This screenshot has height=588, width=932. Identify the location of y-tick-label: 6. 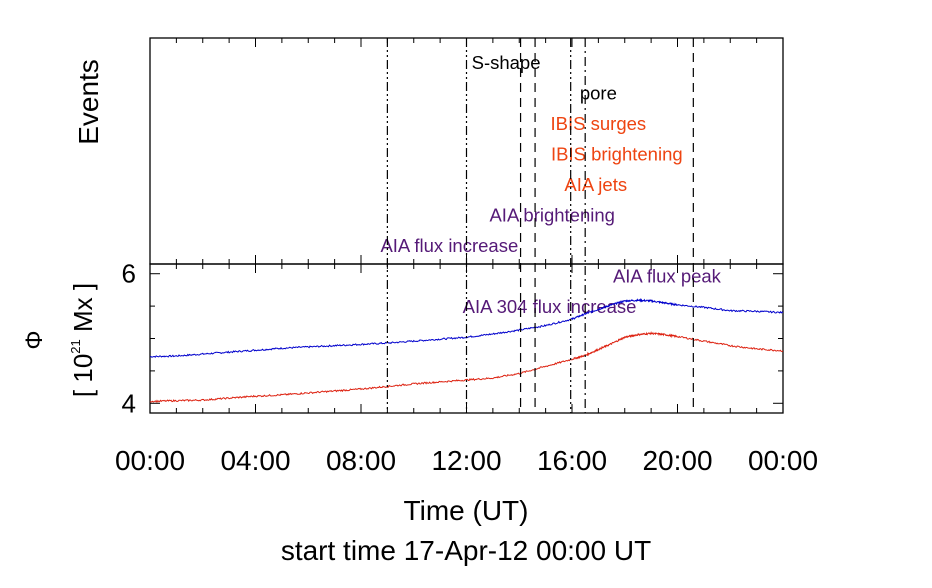
(129, 274).